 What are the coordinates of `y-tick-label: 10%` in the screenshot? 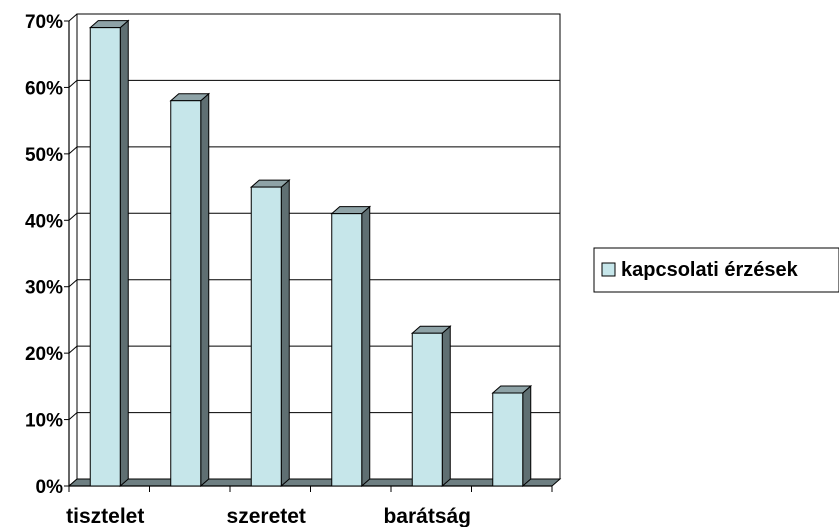 It's located at (44, 421).